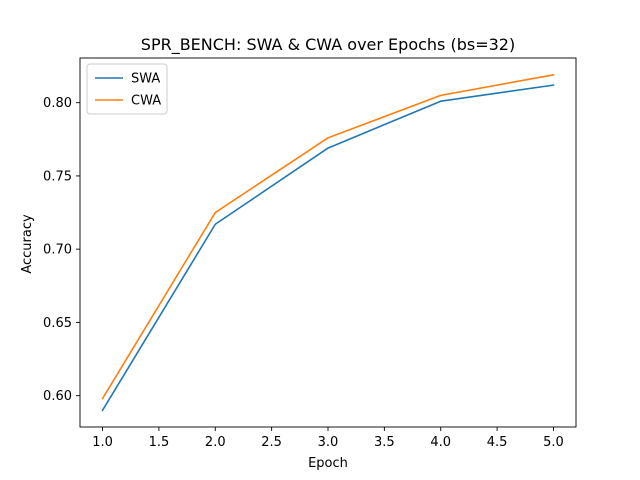 The height and width of the screenshot is (480, 640). I want to click on x-tick-label: 4.0, so click(440, 442).